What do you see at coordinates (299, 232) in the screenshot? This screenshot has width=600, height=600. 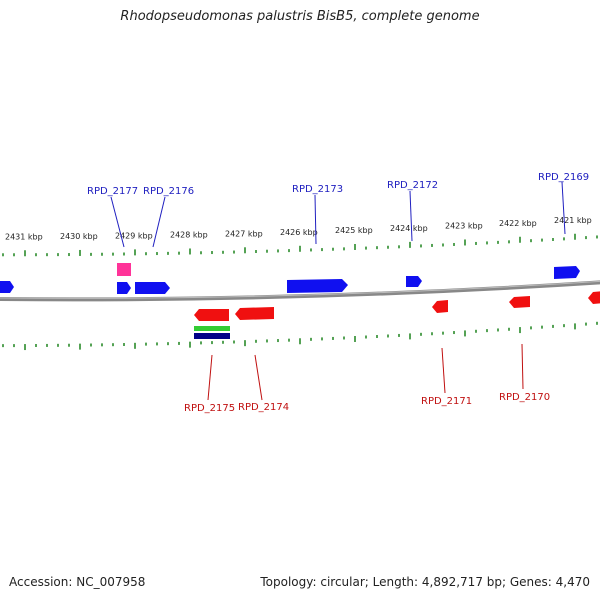 I see `ruler-label: 2426 kbp` at bounding box center [299, 232].